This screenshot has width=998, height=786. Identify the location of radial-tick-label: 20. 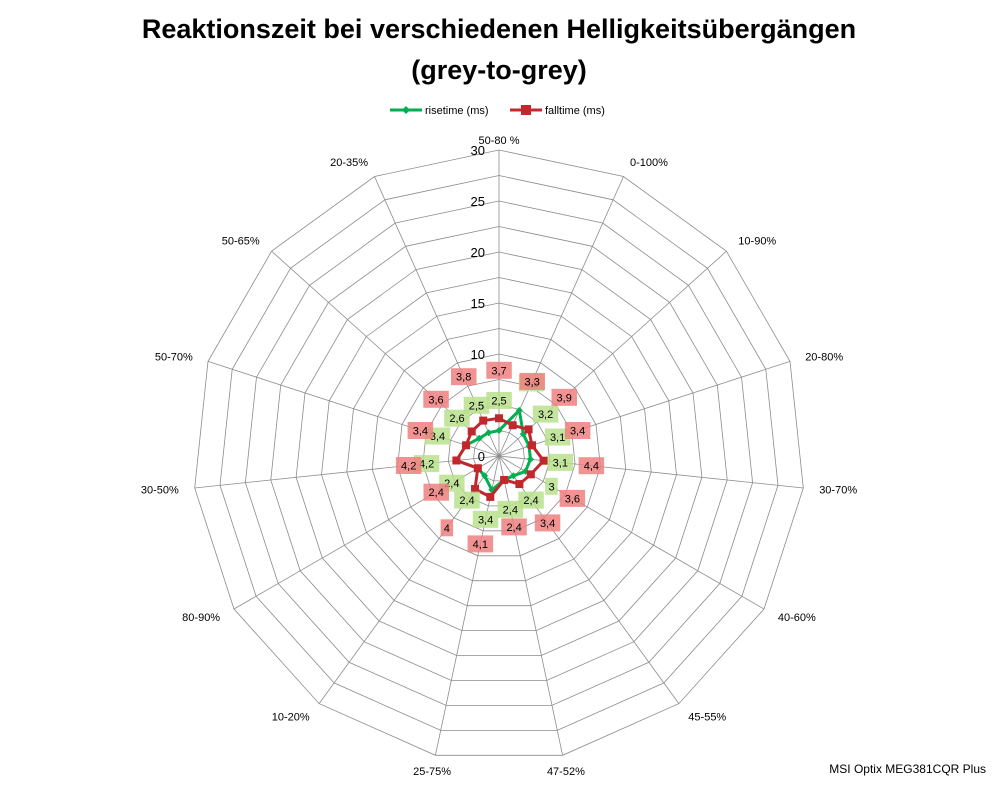
(478, 252).